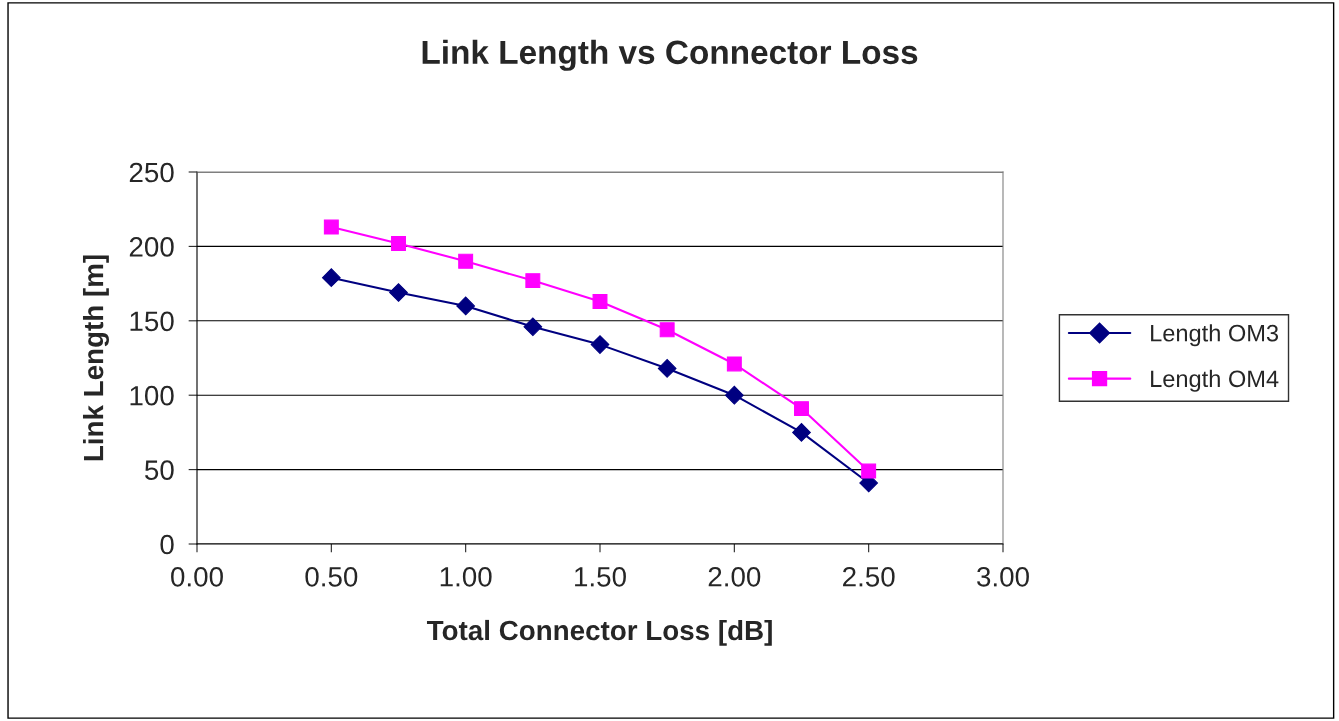 The width and height of the screenshot is (1339, 721). What do you see at coordinates (869, 576) in the screenshot?
I see `x-tick-label: 2.50` at bounding box center [869, 576].